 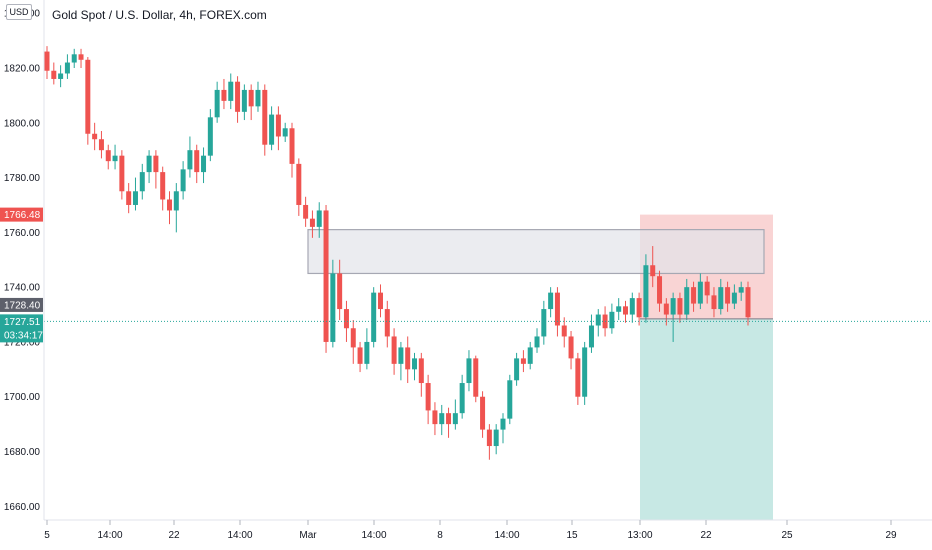 What do you see at coordinates (22, 452) in the screenshot?
I see `y-tick-label: 1680.00` at bounding box center [22, 452].